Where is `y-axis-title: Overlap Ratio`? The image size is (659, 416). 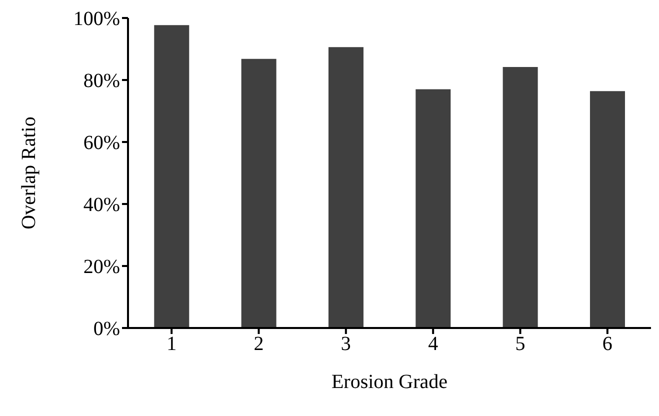
y-axis-title: Overlap Ratio is located at coordinates (29, 173).